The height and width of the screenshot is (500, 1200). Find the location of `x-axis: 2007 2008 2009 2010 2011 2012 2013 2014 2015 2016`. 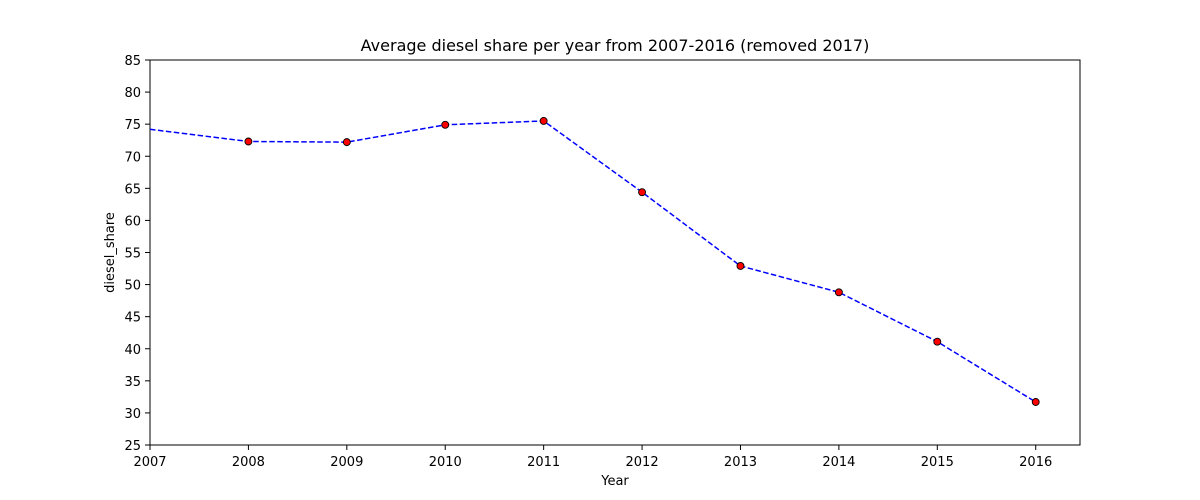

x-axis: 2007 2008 2009 2010 2011 2012 2013 2014 2015 2016 is located at coordinates (592, 457).